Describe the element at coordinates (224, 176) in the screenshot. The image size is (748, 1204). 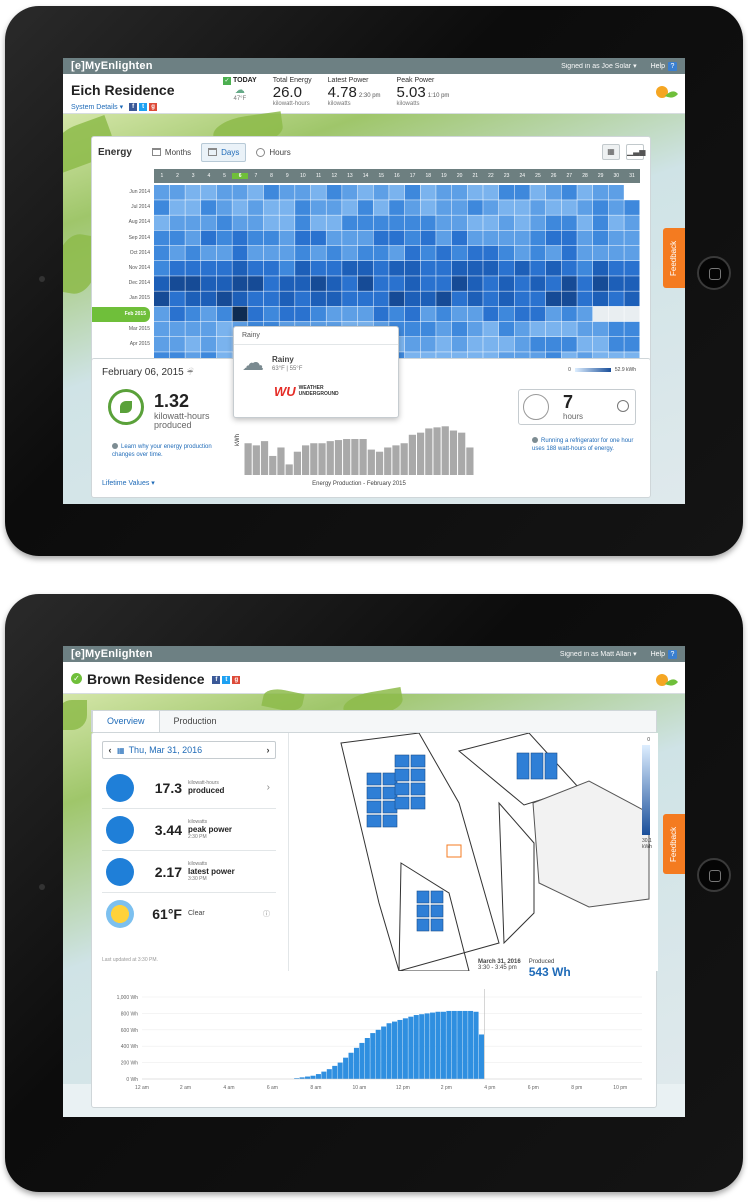
I see `day-tick: 5` at that location.